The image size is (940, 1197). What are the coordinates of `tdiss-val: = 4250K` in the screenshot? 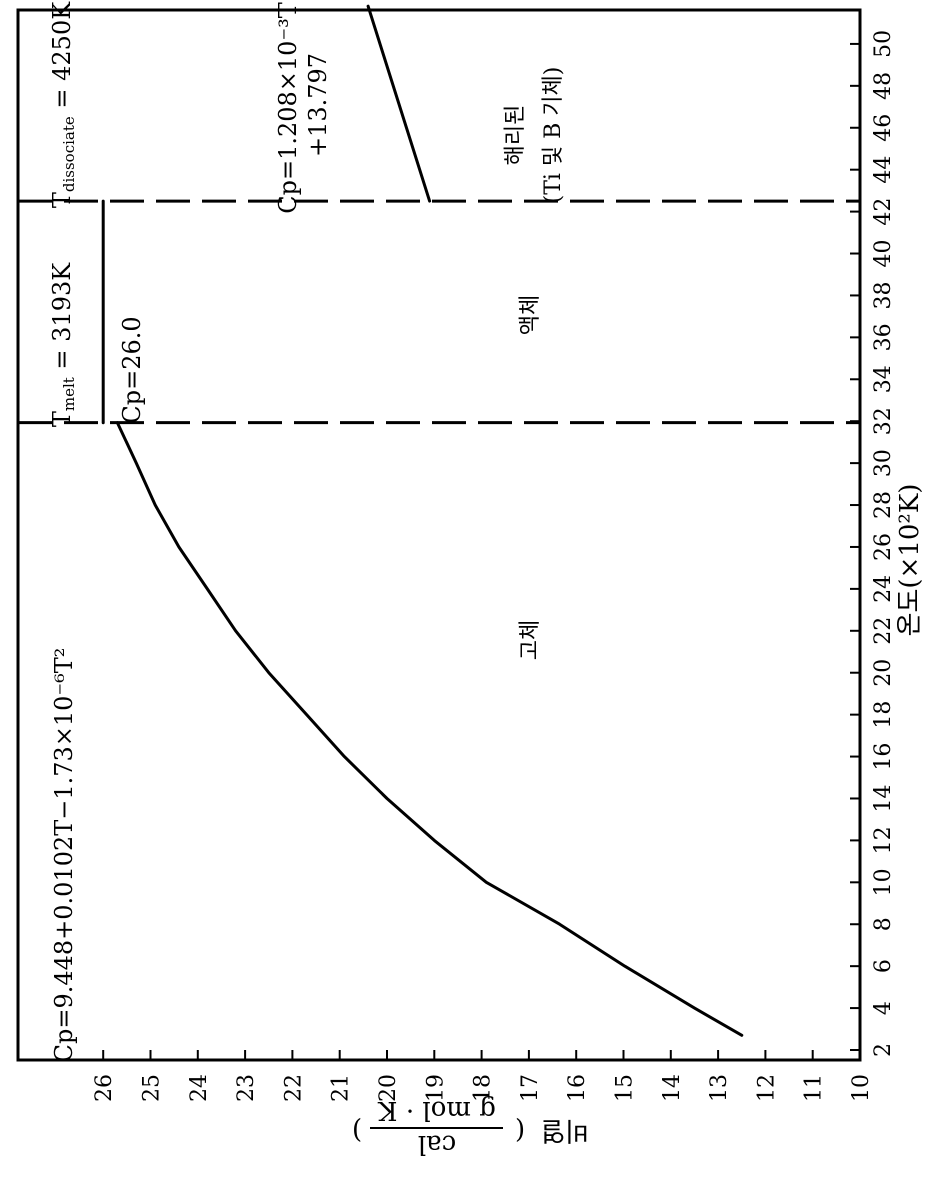 It's located at (62, 58).